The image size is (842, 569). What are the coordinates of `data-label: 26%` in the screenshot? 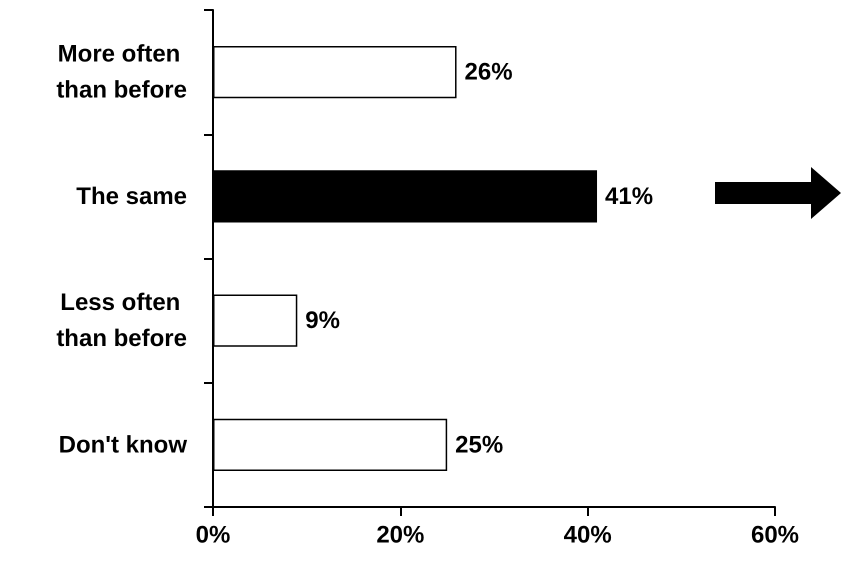 It's located at (488, 72).